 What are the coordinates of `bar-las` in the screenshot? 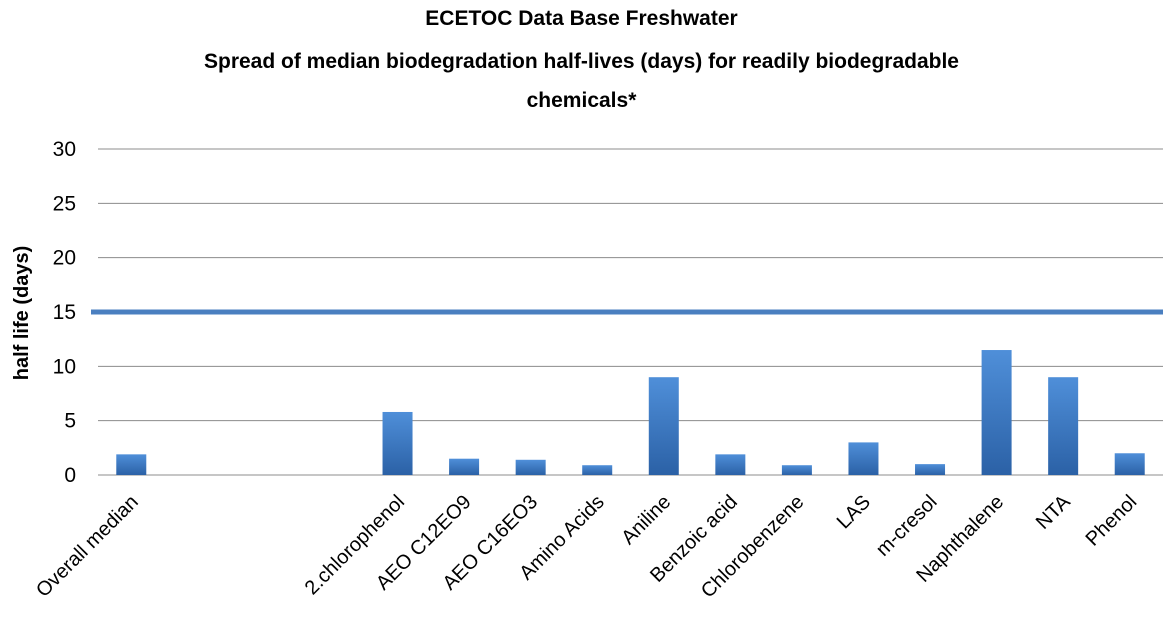 It's located at (863, 458).